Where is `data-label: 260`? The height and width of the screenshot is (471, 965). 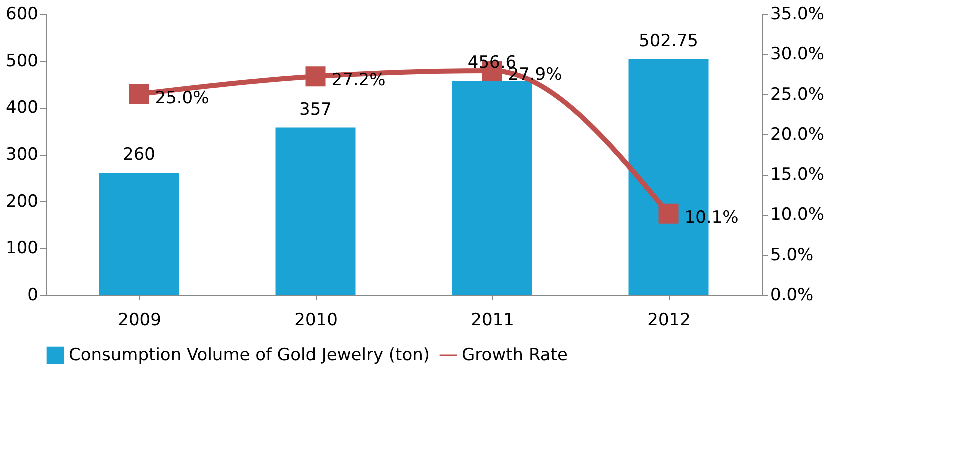 data-label: 260 is located at coordinates (139, 155).